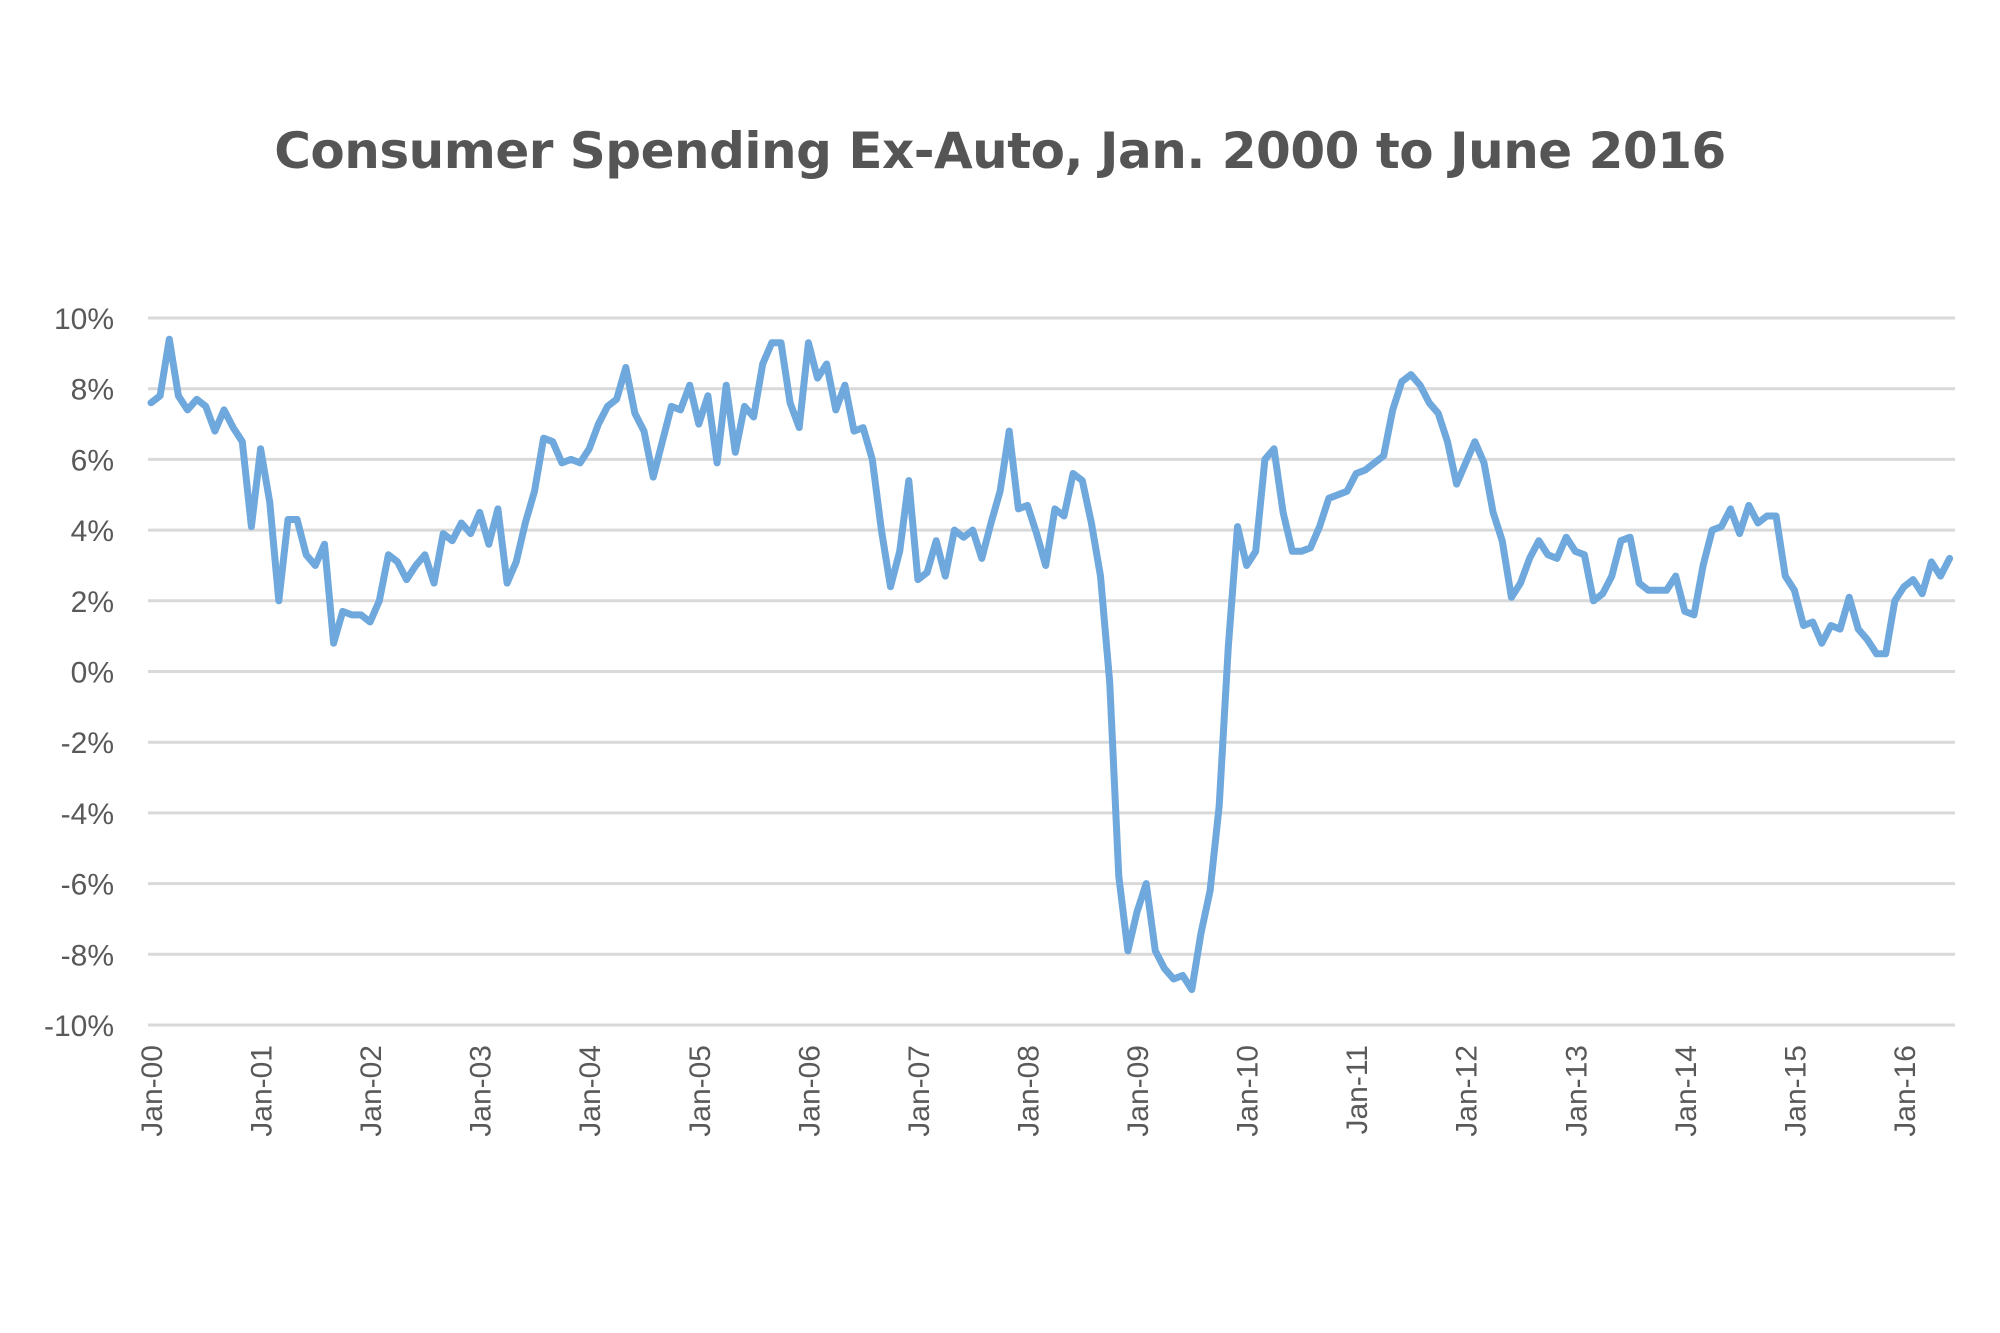 The image size is (2000, 1333). Describe the element at coordinates (87, 743) in the screenshot. I see `y-tick-label: -2%` at that location.